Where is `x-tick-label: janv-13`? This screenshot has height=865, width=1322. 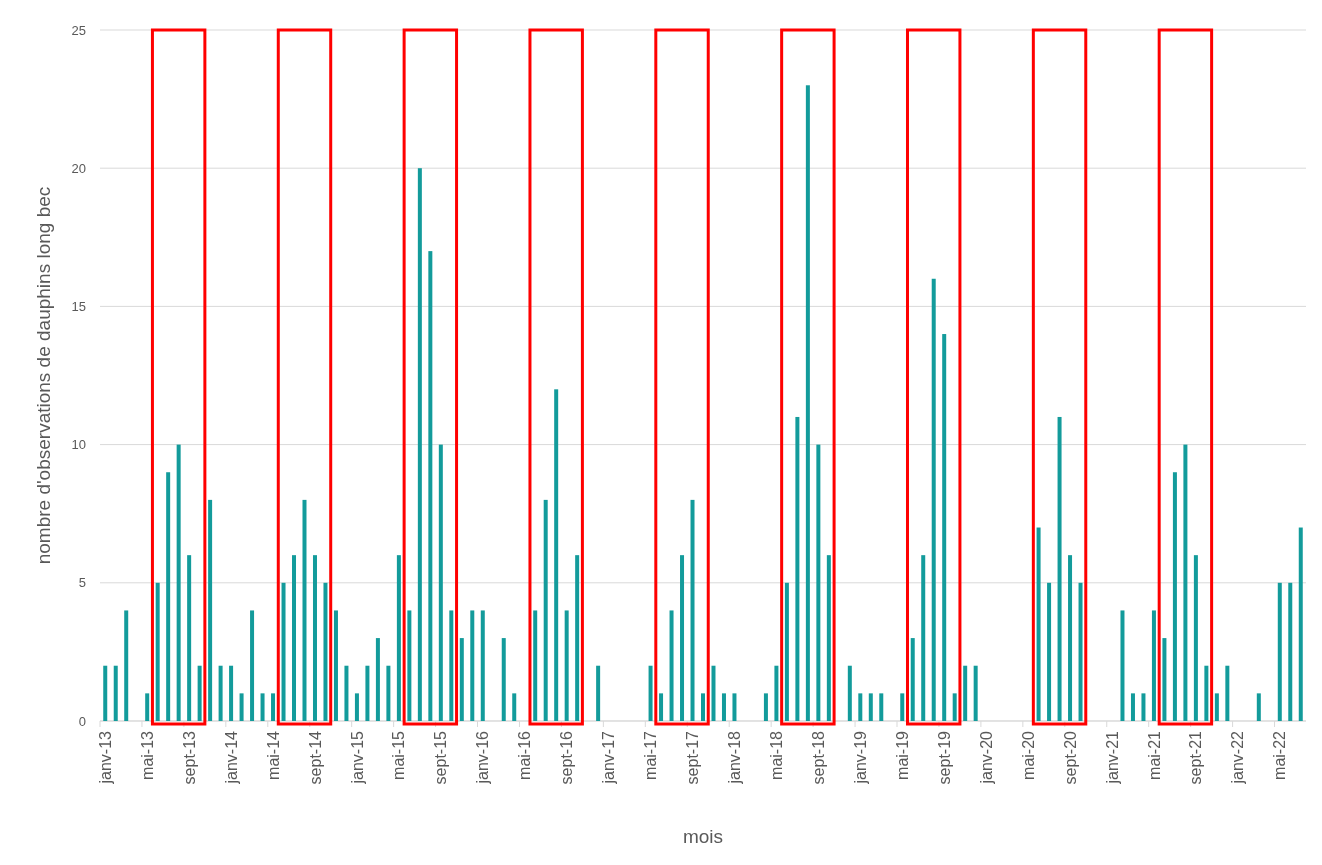 x-tick-label: janv-13 is located at coordinates (105, 757).